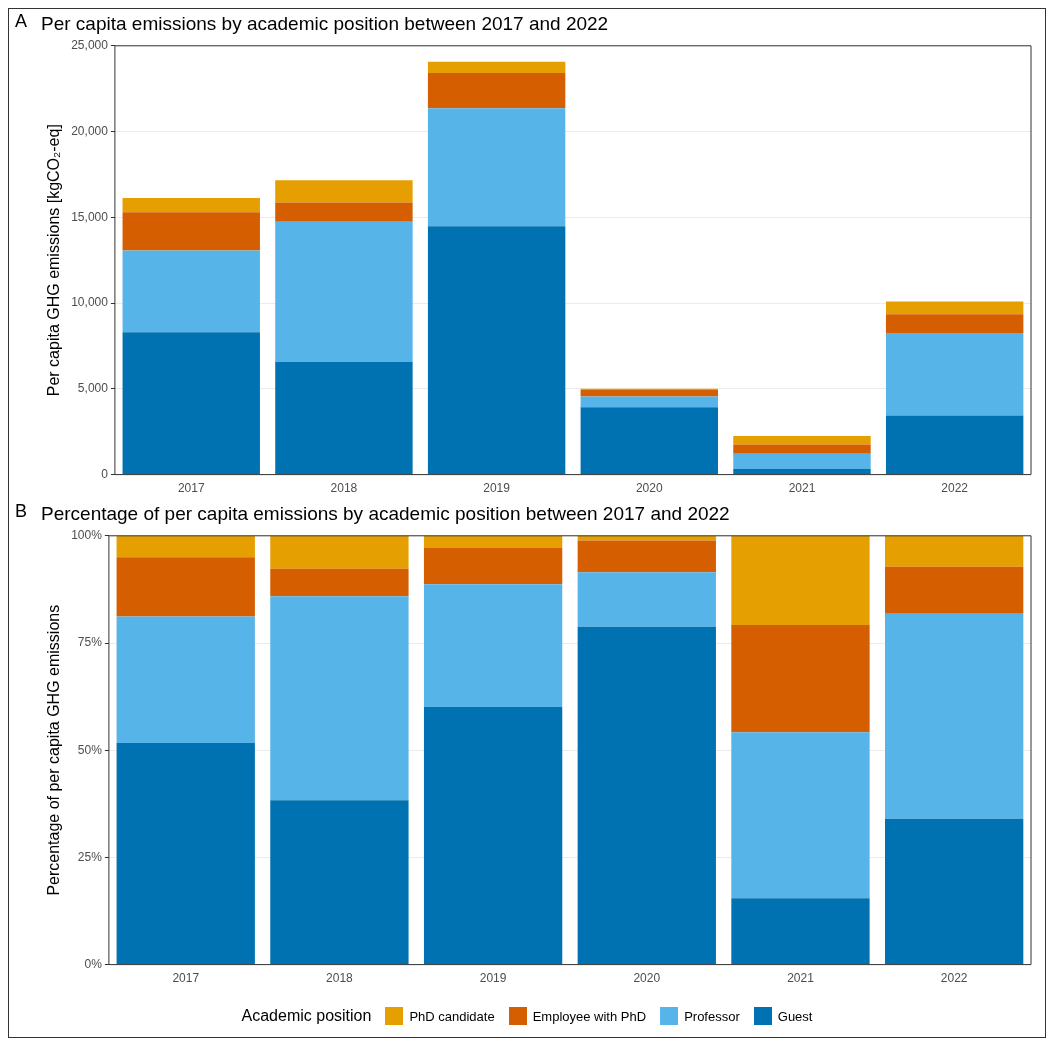 This screenshot has width=1052, height=1059. I want to click on y-axis-title: Percentage of per capita GHG emissions, so click(54, 750).